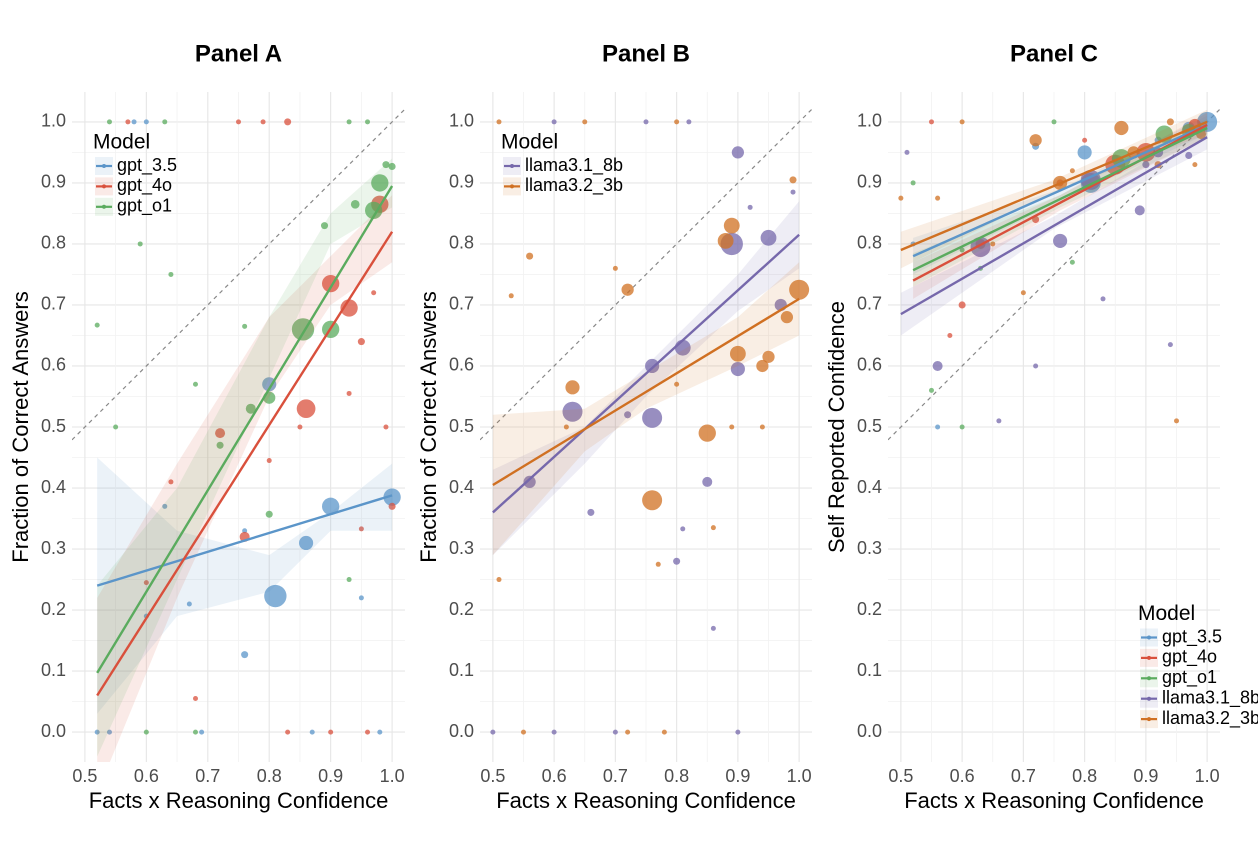 Image resolution: width=1258 pixels, height=858 pixels. I want to click on y-tick-label: 0.6, so click(53, 365).